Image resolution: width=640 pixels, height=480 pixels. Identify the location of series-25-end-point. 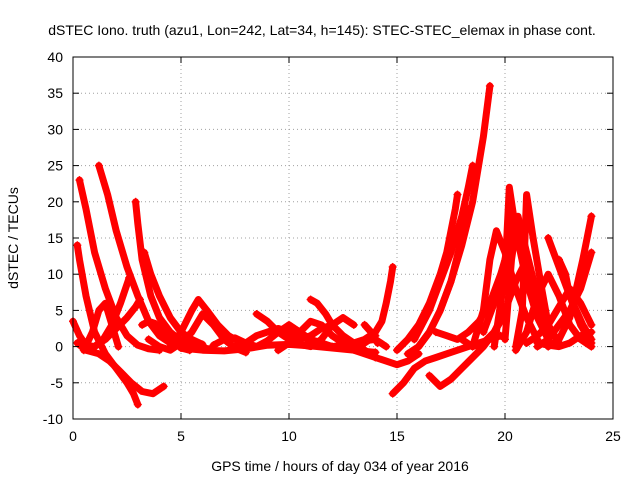
(468, 209).